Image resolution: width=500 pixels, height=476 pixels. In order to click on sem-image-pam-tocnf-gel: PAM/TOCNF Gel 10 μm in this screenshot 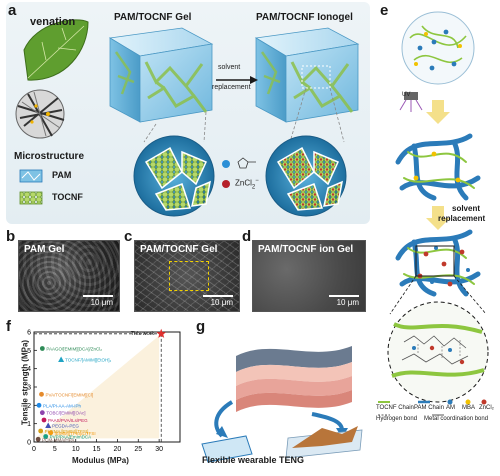, I will do `click(187, 276)`.